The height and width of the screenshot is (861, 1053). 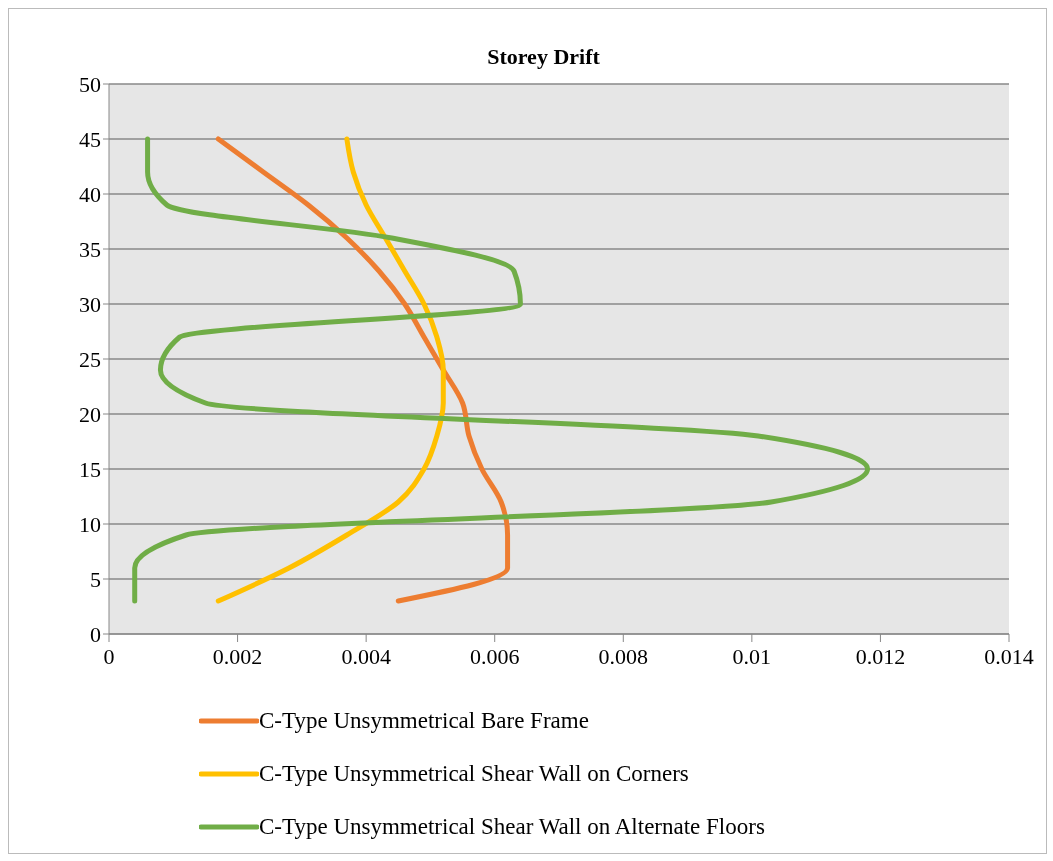 I want to click on y-tick-label: 10, so click(x=90, y=524).